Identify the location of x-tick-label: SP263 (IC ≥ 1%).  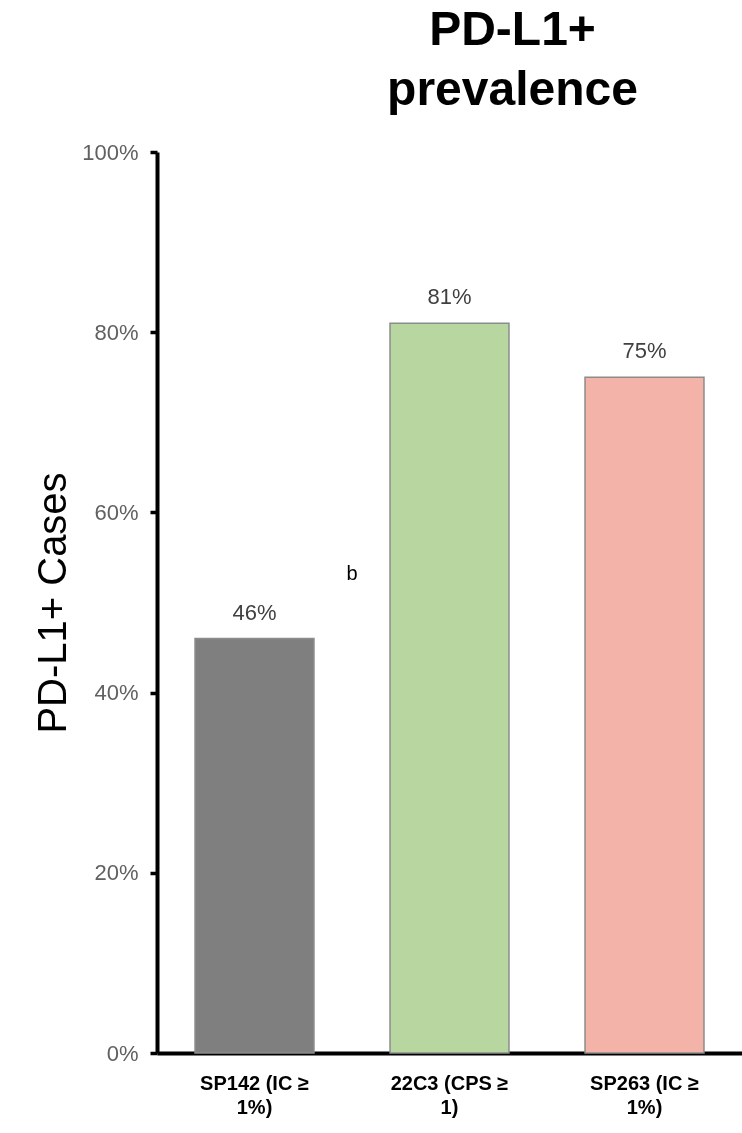
(644, 1094).